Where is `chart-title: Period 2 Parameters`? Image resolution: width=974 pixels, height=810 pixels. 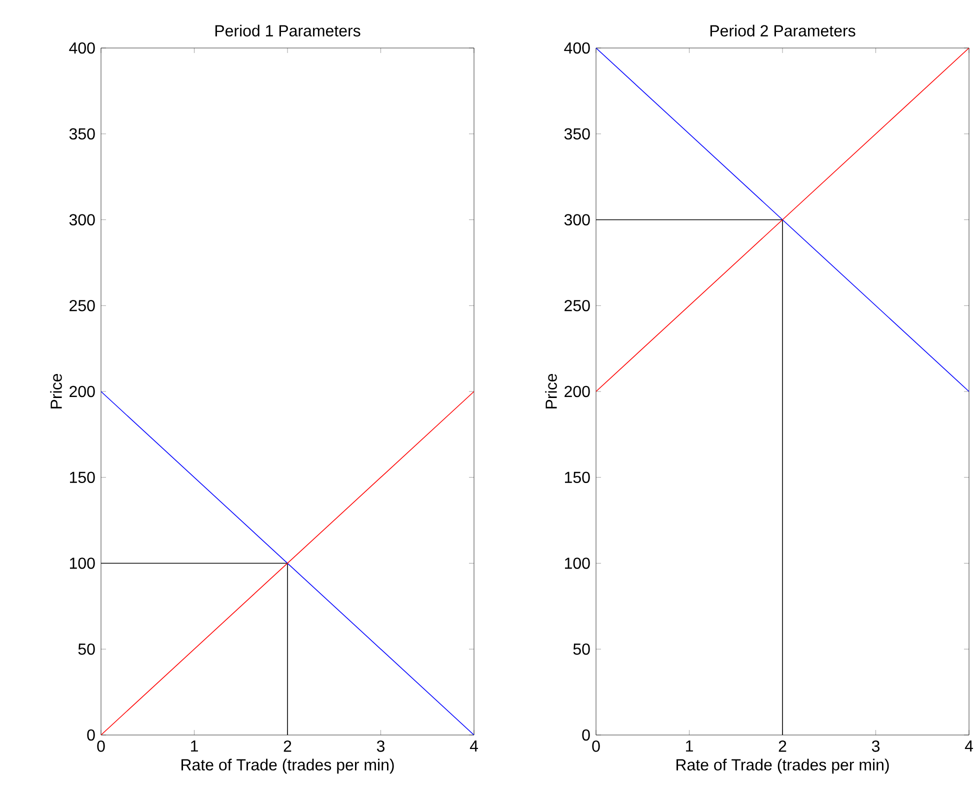
chart-title: Period 2 Parameters is located at coordinates (783, 30).